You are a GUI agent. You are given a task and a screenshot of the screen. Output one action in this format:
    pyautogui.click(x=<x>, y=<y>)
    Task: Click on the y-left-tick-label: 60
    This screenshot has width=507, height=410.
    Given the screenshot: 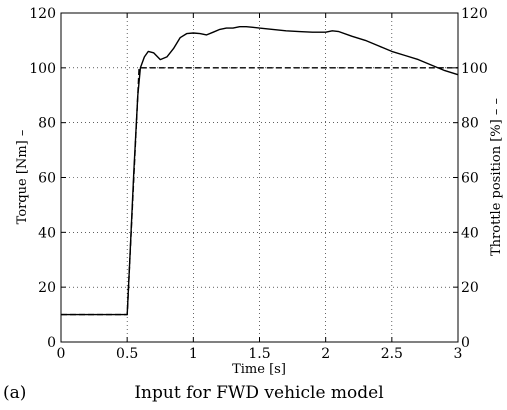 What is the action you would take?
    pyautogui.click(x=47, y=179)
    